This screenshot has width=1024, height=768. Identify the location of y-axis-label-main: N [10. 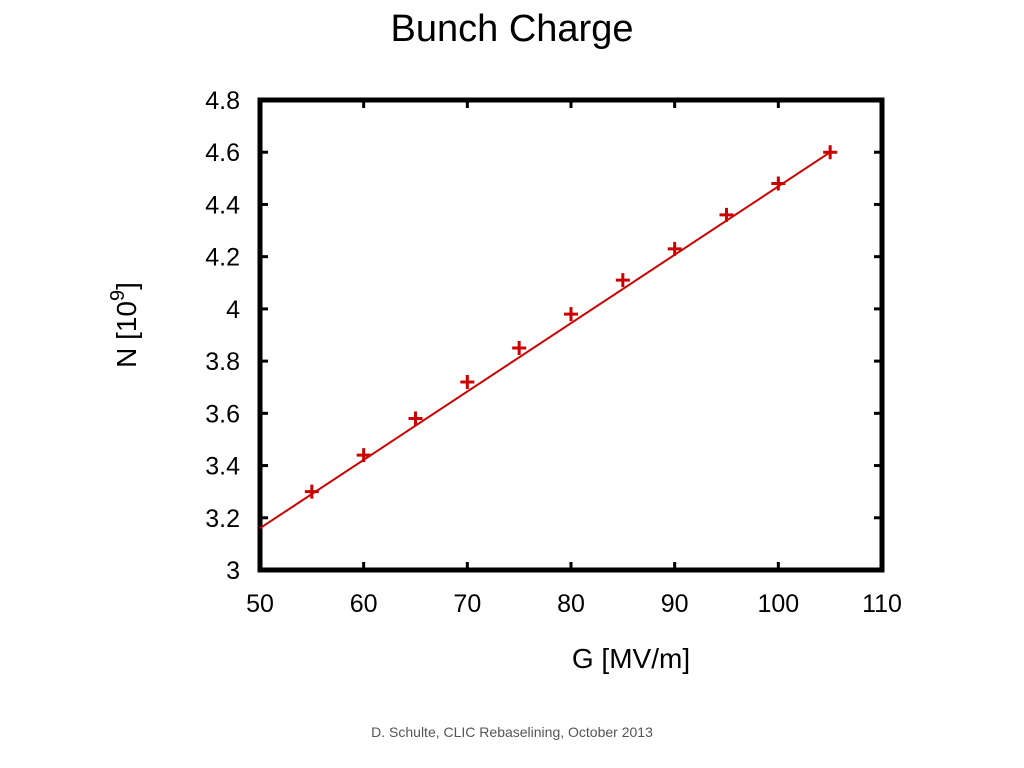
(126, 334).